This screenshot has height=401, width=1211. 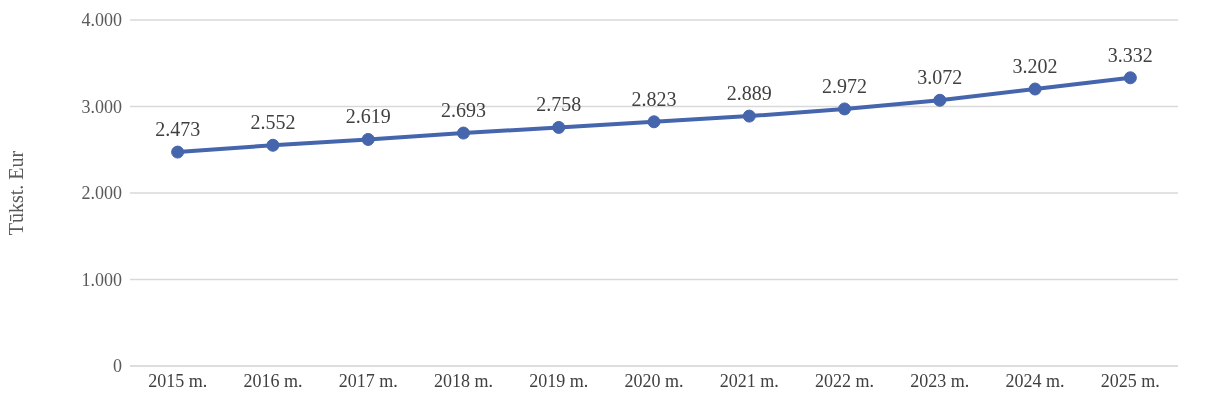 What do you see at coordinates (1035, 66) in the screenshot?
I see `data-label: 3.202` at bounding box center [1035, 66].